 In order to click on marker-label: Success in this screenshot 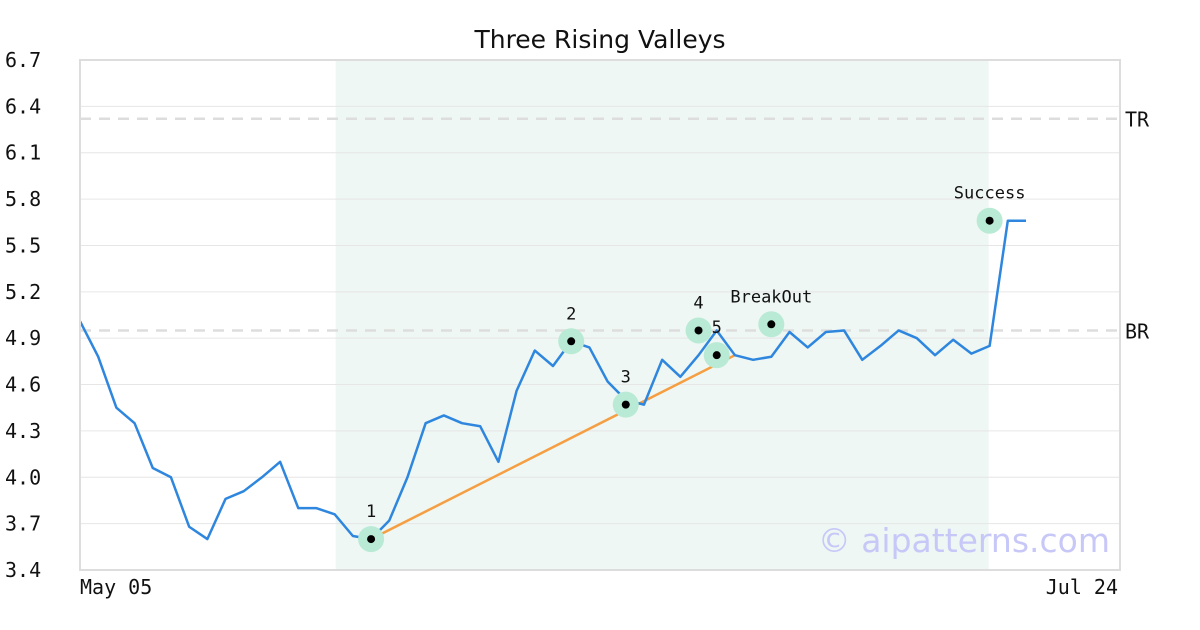, I will do `click(990, 194)`.